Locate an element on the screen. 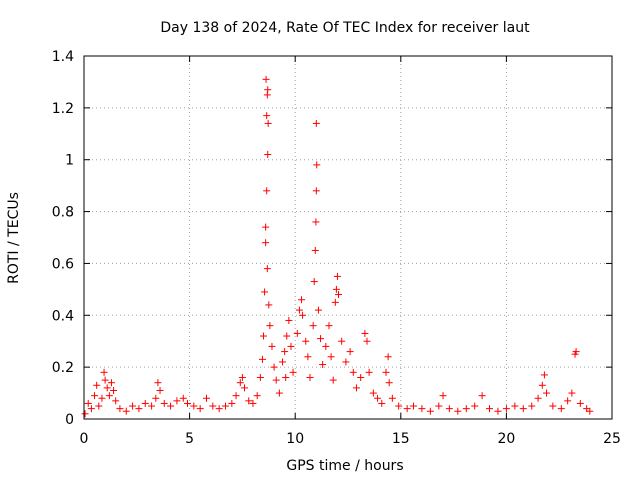 Image resolution: width=640 pixels, height=480 pixels. x-tick-label: 15 is located at coordinates (401, 439).